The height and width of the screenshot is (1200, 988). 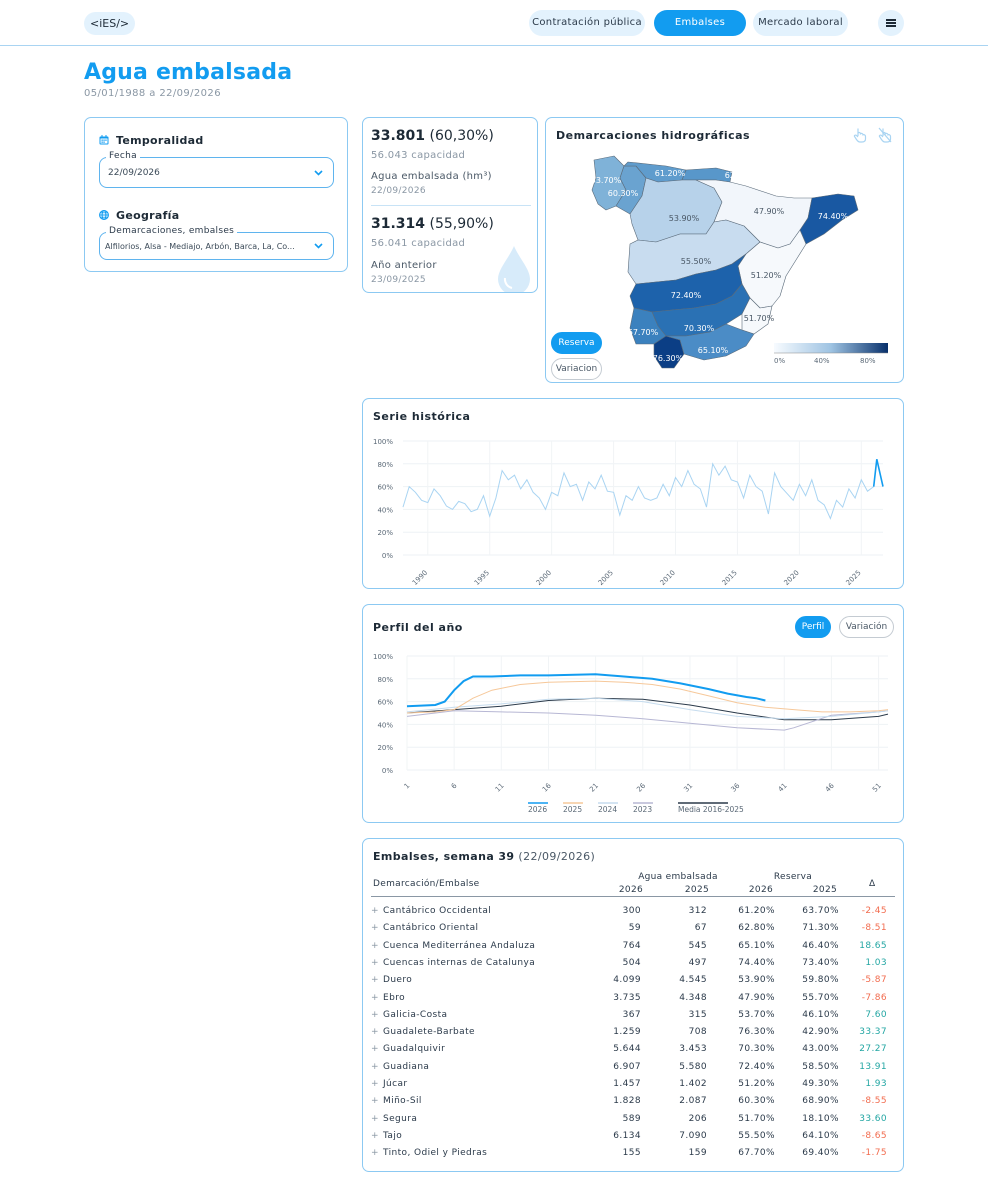 What do you see at coordinates (783, 788) in the screenshot?
I see `x-tick-label: 41` at bounding box center [783, 788].